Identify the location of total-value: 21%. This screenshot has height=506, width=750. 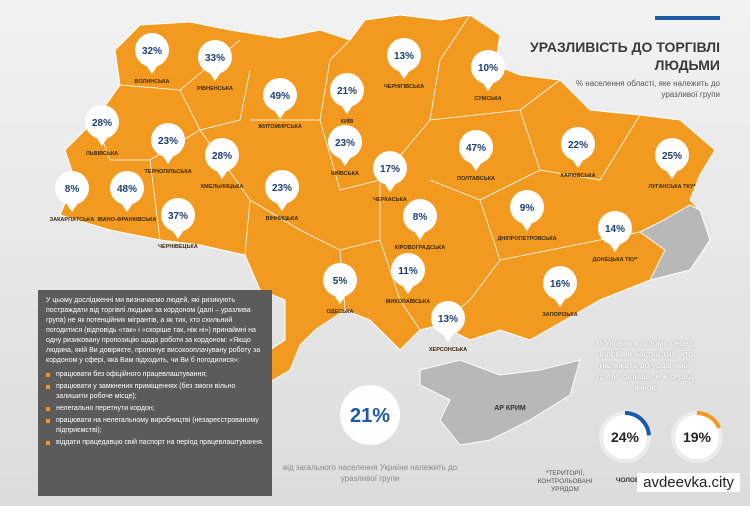
(370, 416).